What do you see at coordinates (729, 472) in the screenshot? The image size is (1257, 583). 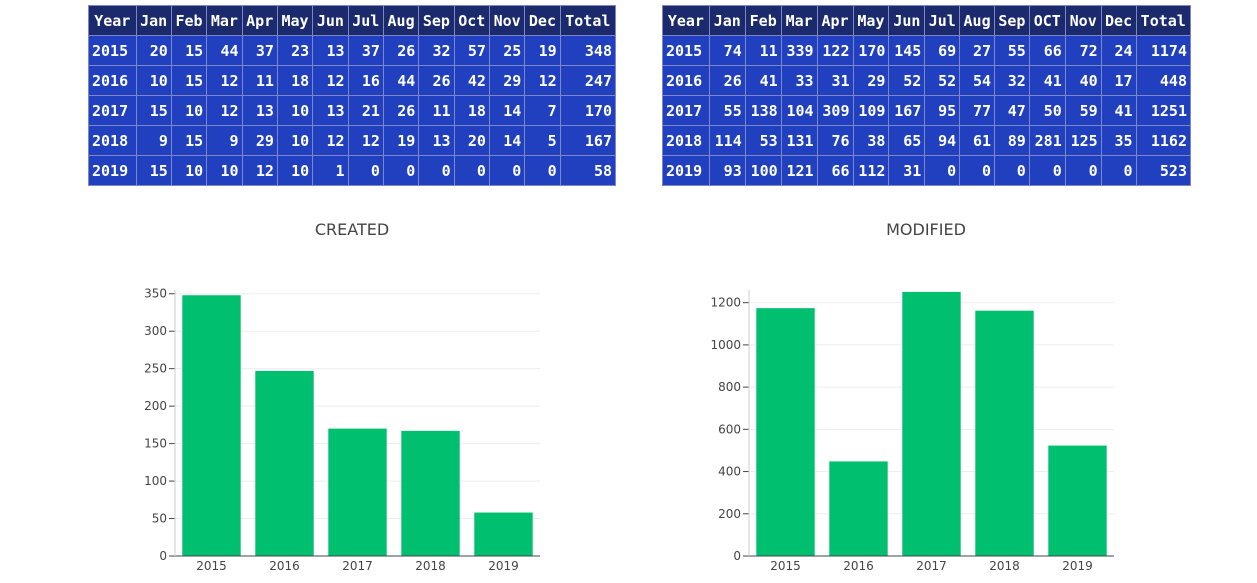 I see `y-tick-label: 400` at bounding box center [729, 472].